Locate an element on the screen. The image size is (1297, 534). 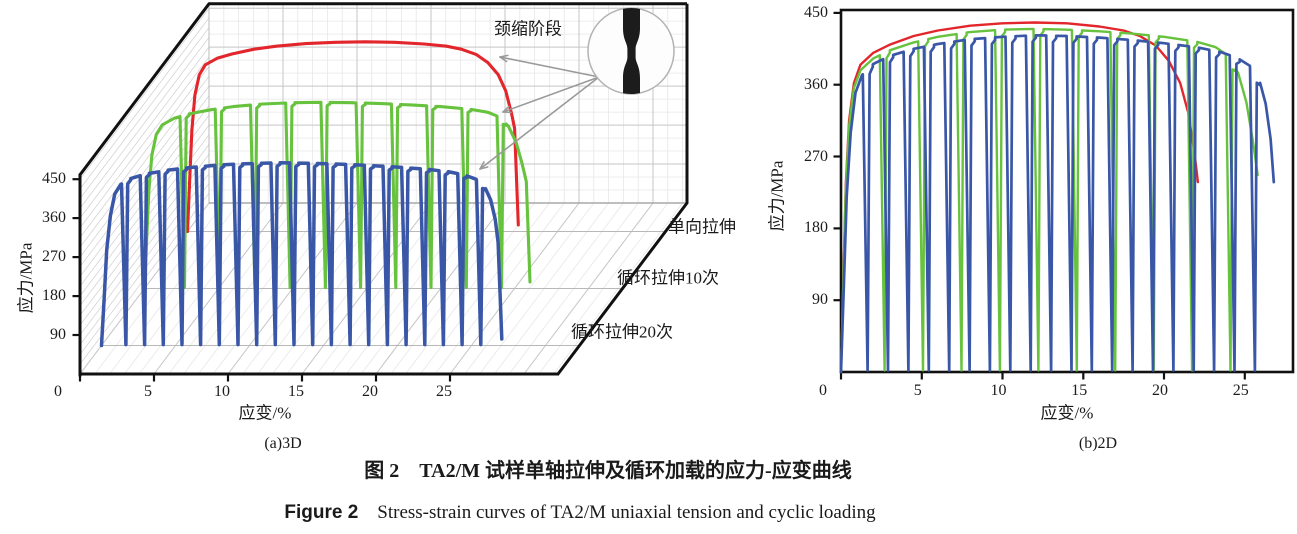
series-label-cyclic10: 循环拉伸10次 is located at coordinates (668, 278).